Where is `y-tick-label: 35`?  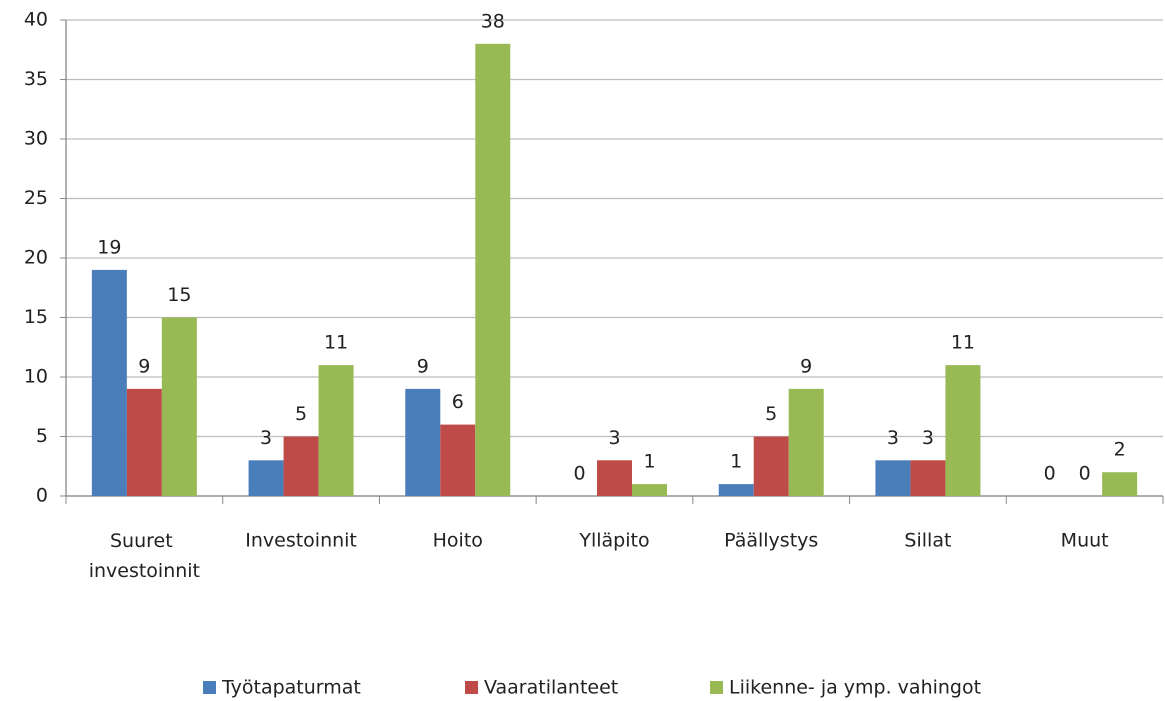 y-tick-label: 35 is located at coordinates (36, 79).